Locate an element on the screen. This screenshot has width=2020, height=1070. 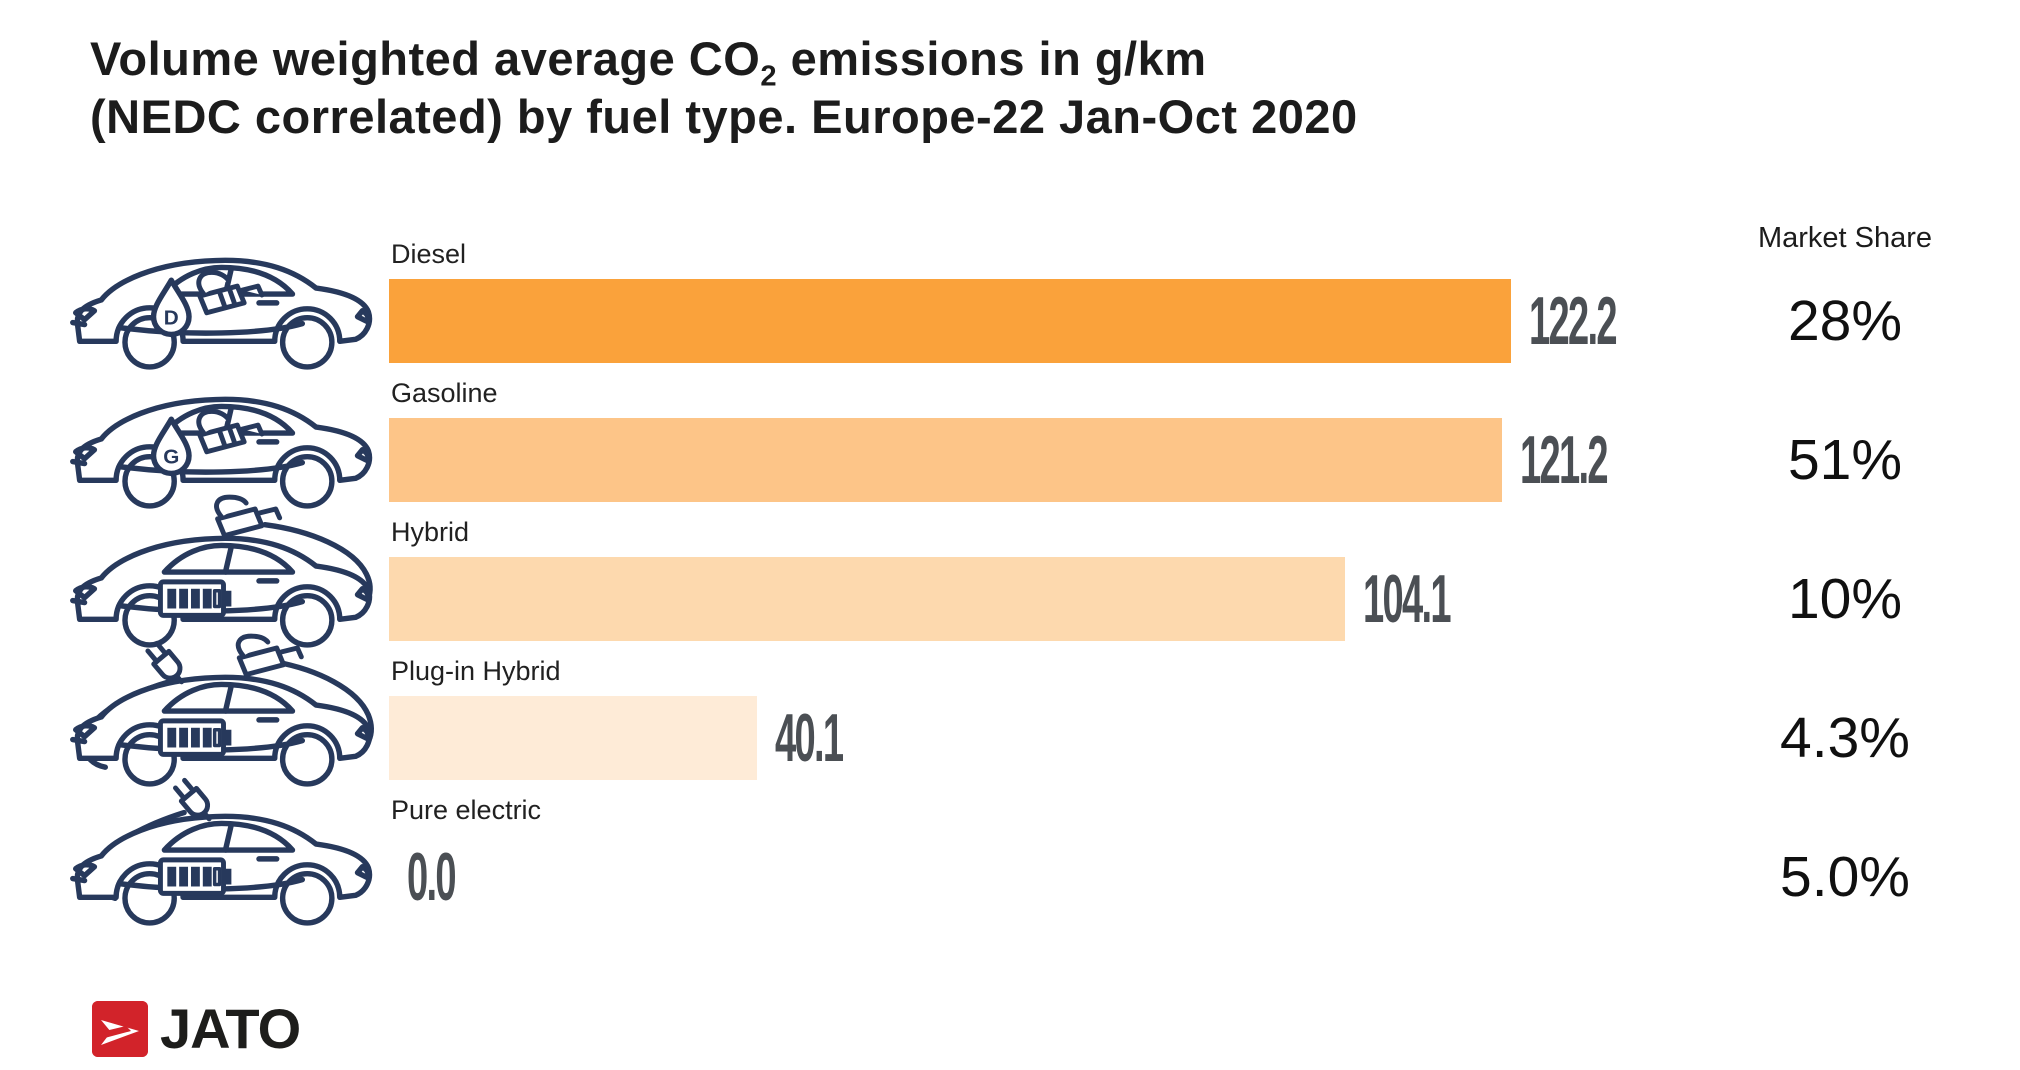
bar-label: Gasoline is located at coordinates (444, 393).